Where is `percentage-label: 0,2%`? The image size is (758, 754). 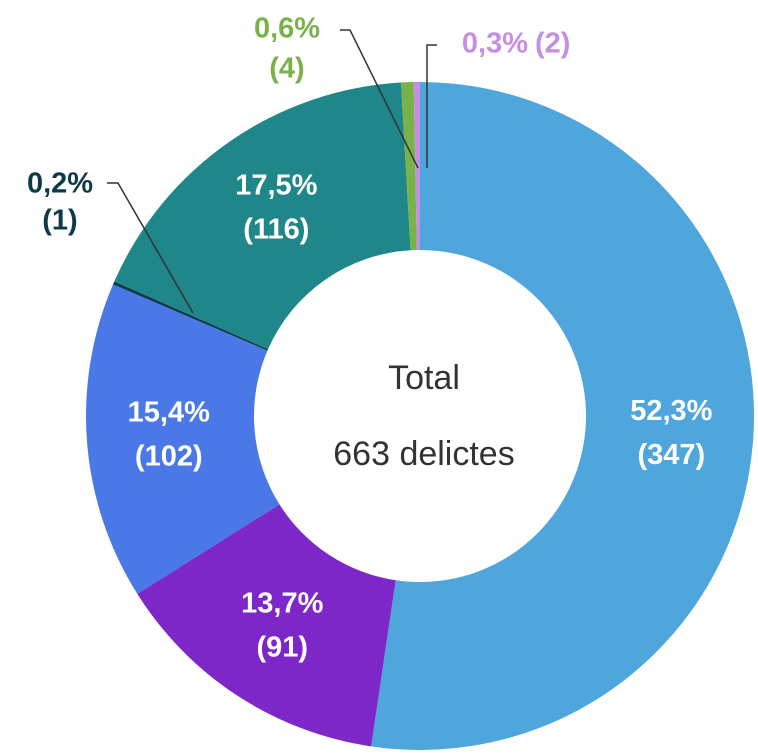
percentage-label: 0,2% is located at coordinates (60, 184).